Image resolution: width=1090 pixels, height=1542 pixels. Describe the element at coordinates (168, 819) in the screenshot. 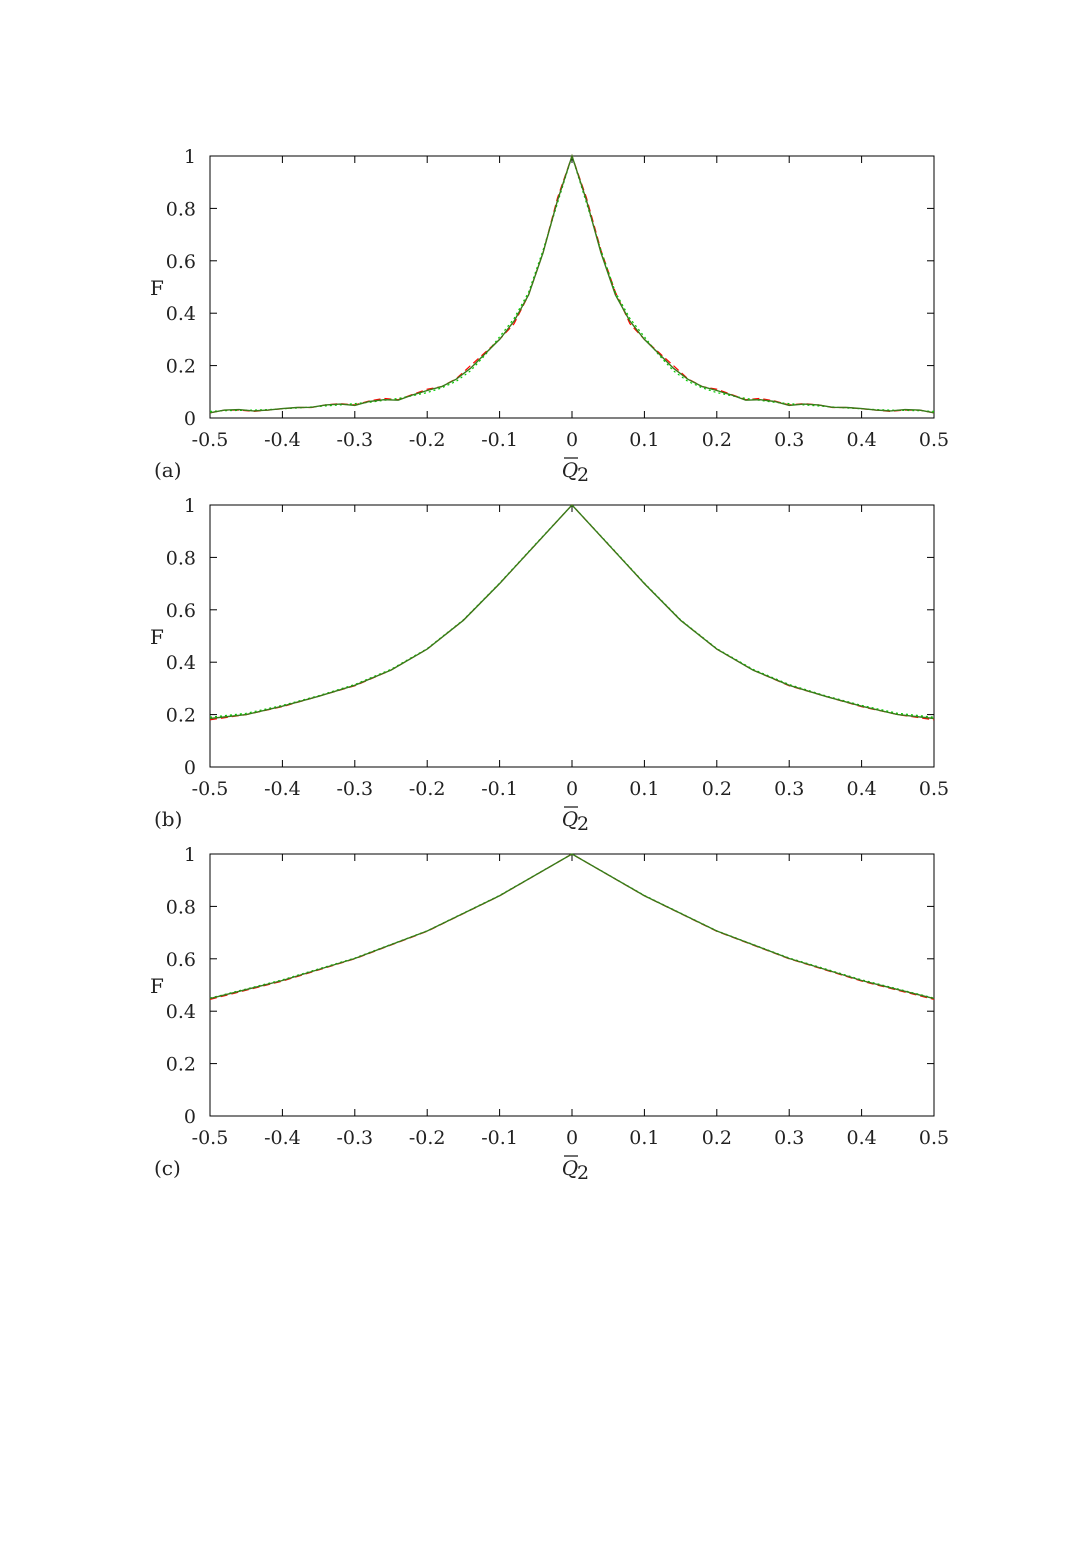

I see `panel-label: (b)` at that location.